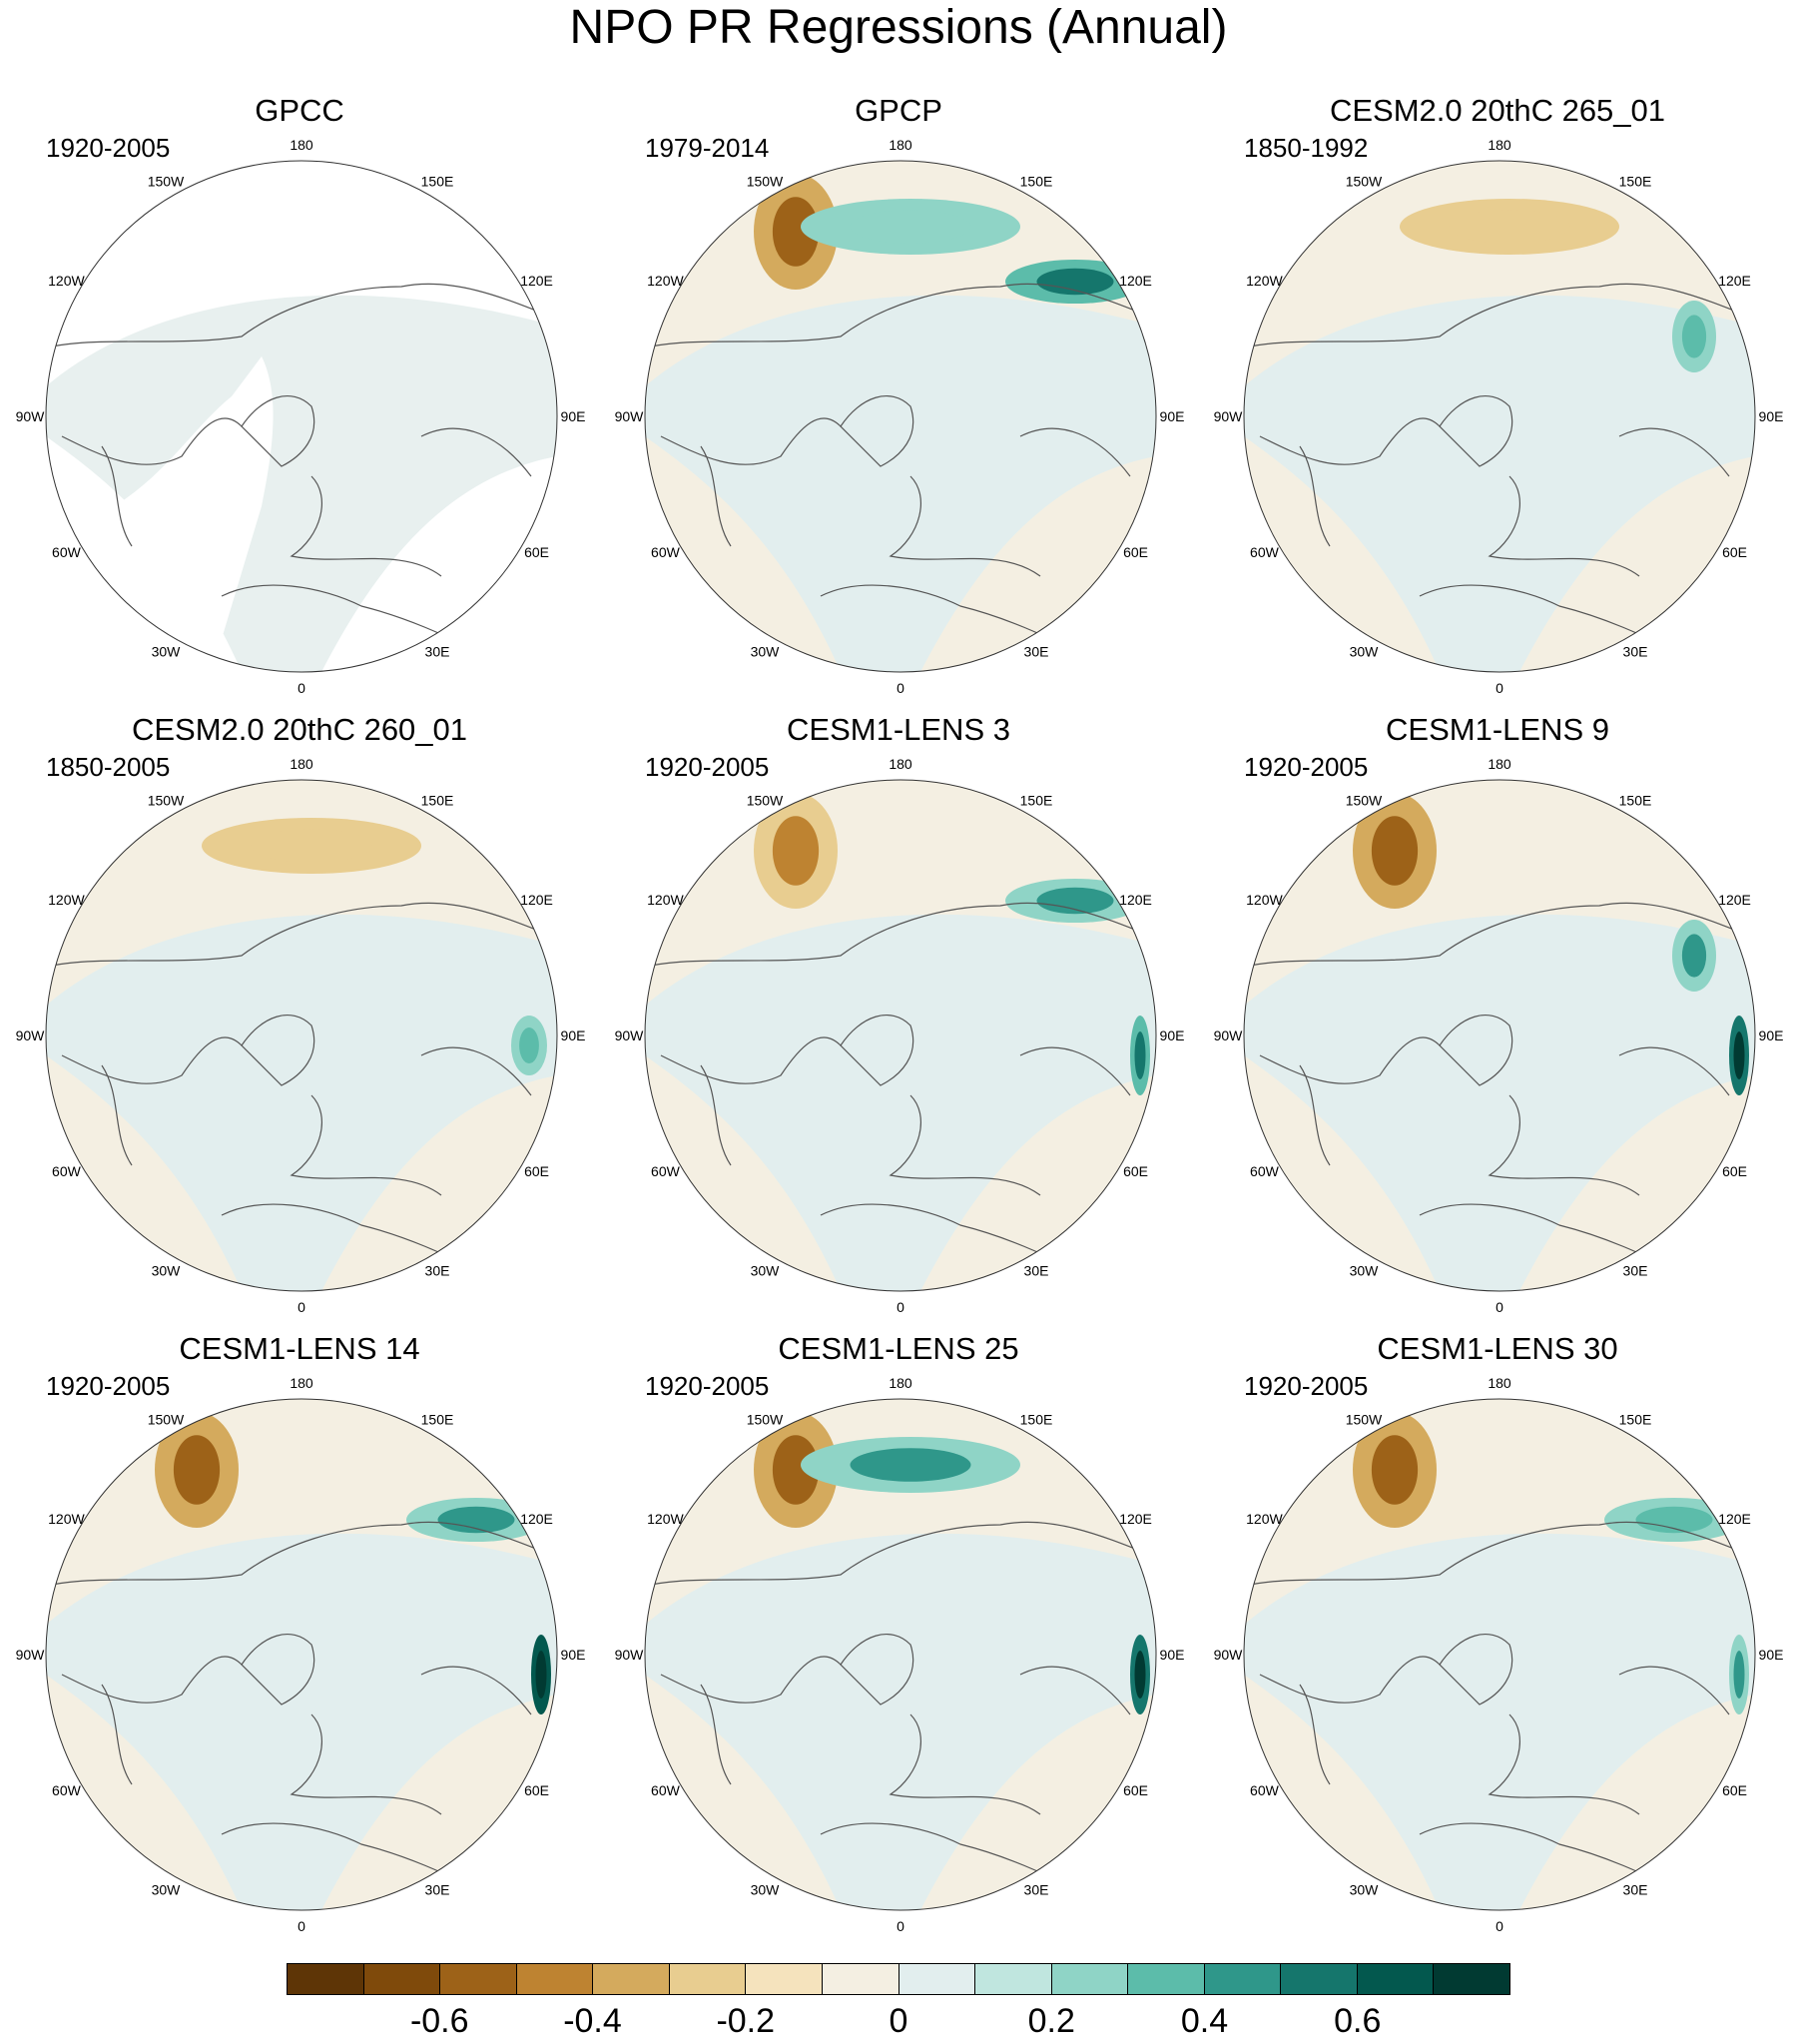 This screenshot has width=1797, height=2044. Describe the element at coordinates (898, 1348) in the screenshot. I see `panel-title: CESM1-LENS 25` at that location.